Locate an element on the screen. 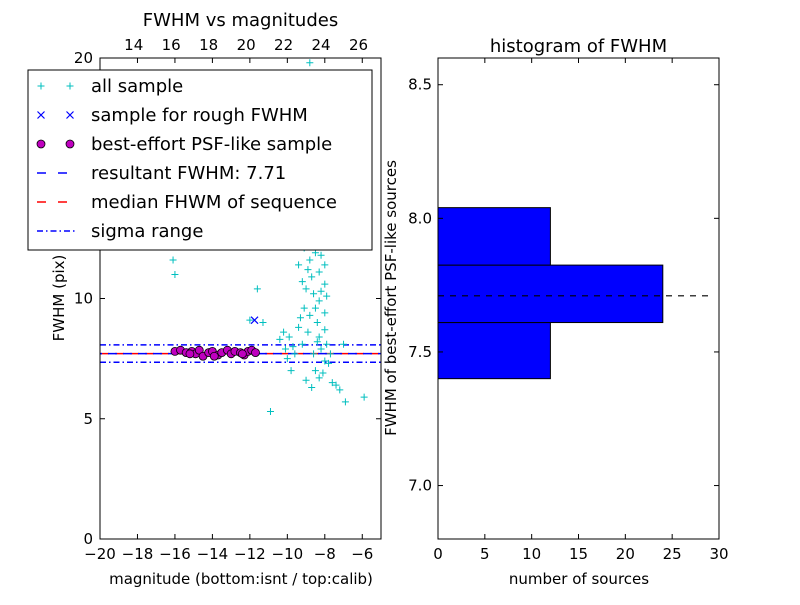 This screenshot has height=605, width=800. legend-entry-label: all sample is located at coordinates (137, 86).